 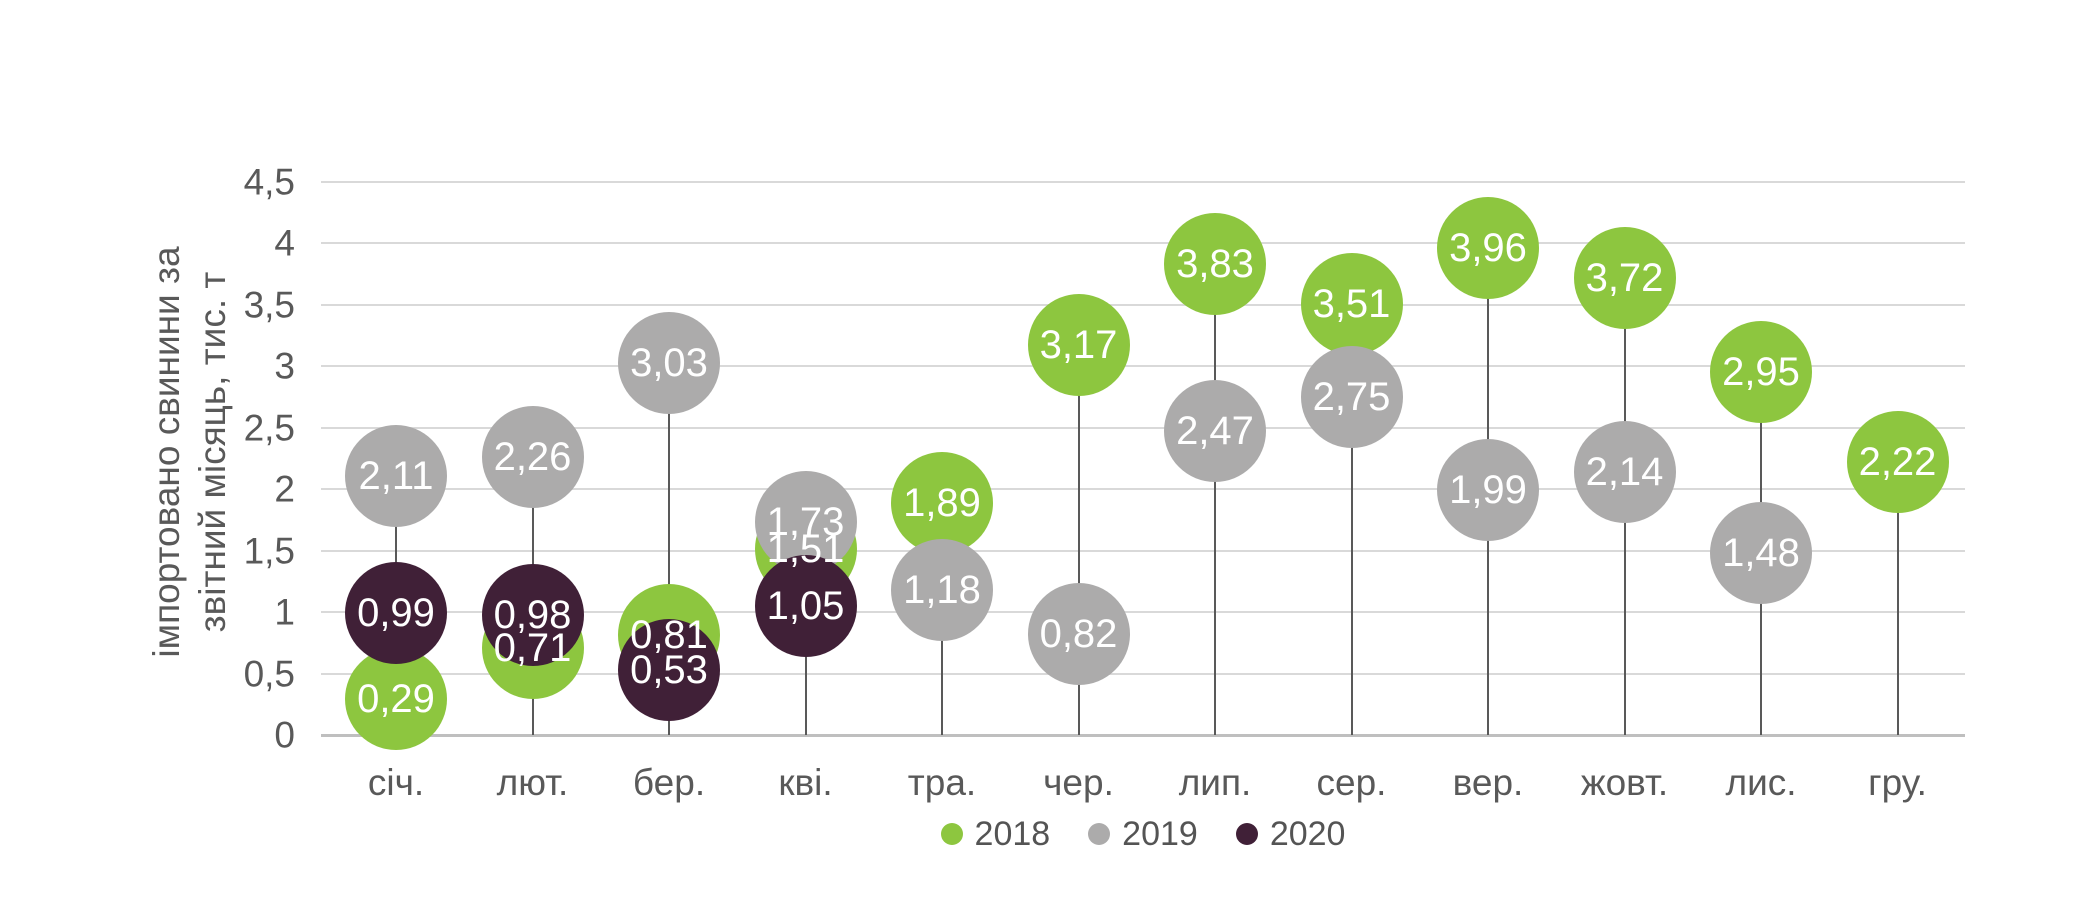 What do you see at coordinates (805, 782) in the screenshot?
I see `x-month-label: кві.` at bounding box center [805, 782].